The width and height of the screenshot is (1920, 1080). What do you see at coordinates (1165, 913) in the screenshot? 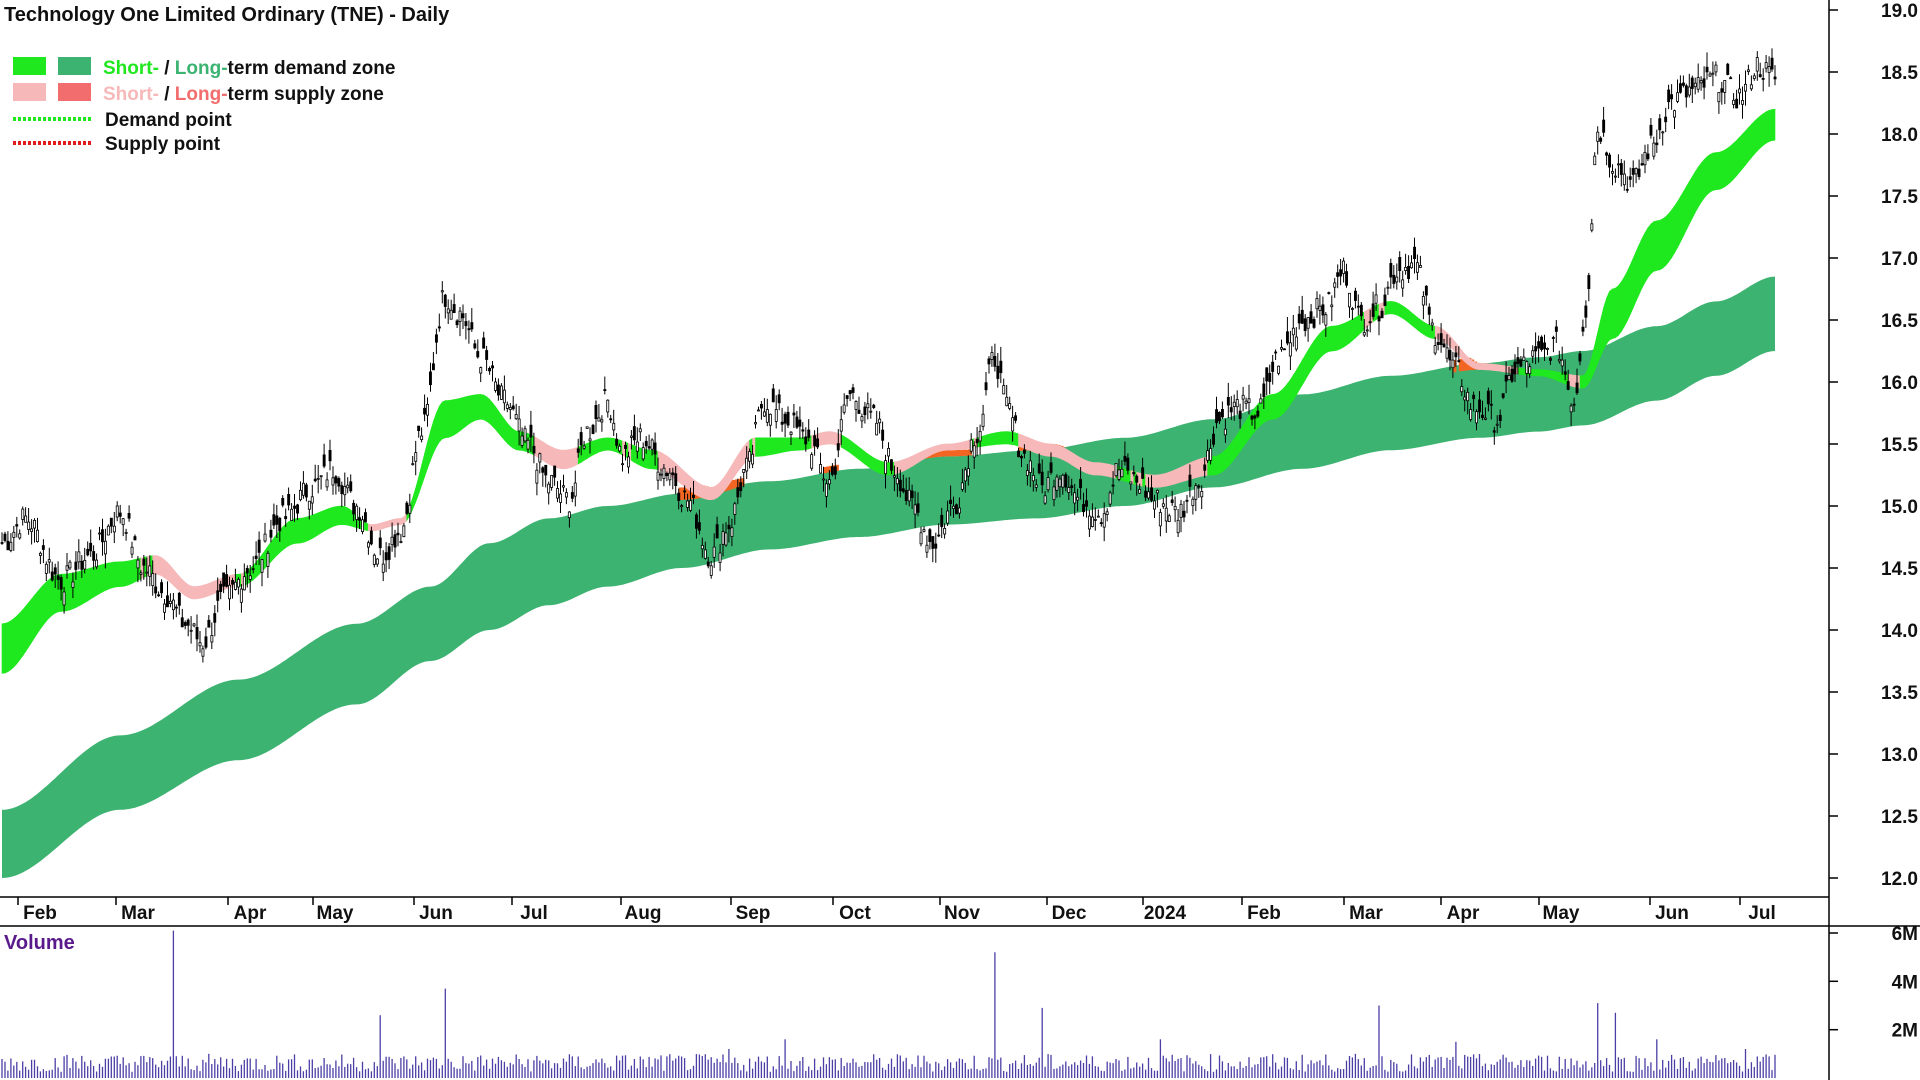
I see `x-tick-label: 2024` at bounding box center [1165, 913].